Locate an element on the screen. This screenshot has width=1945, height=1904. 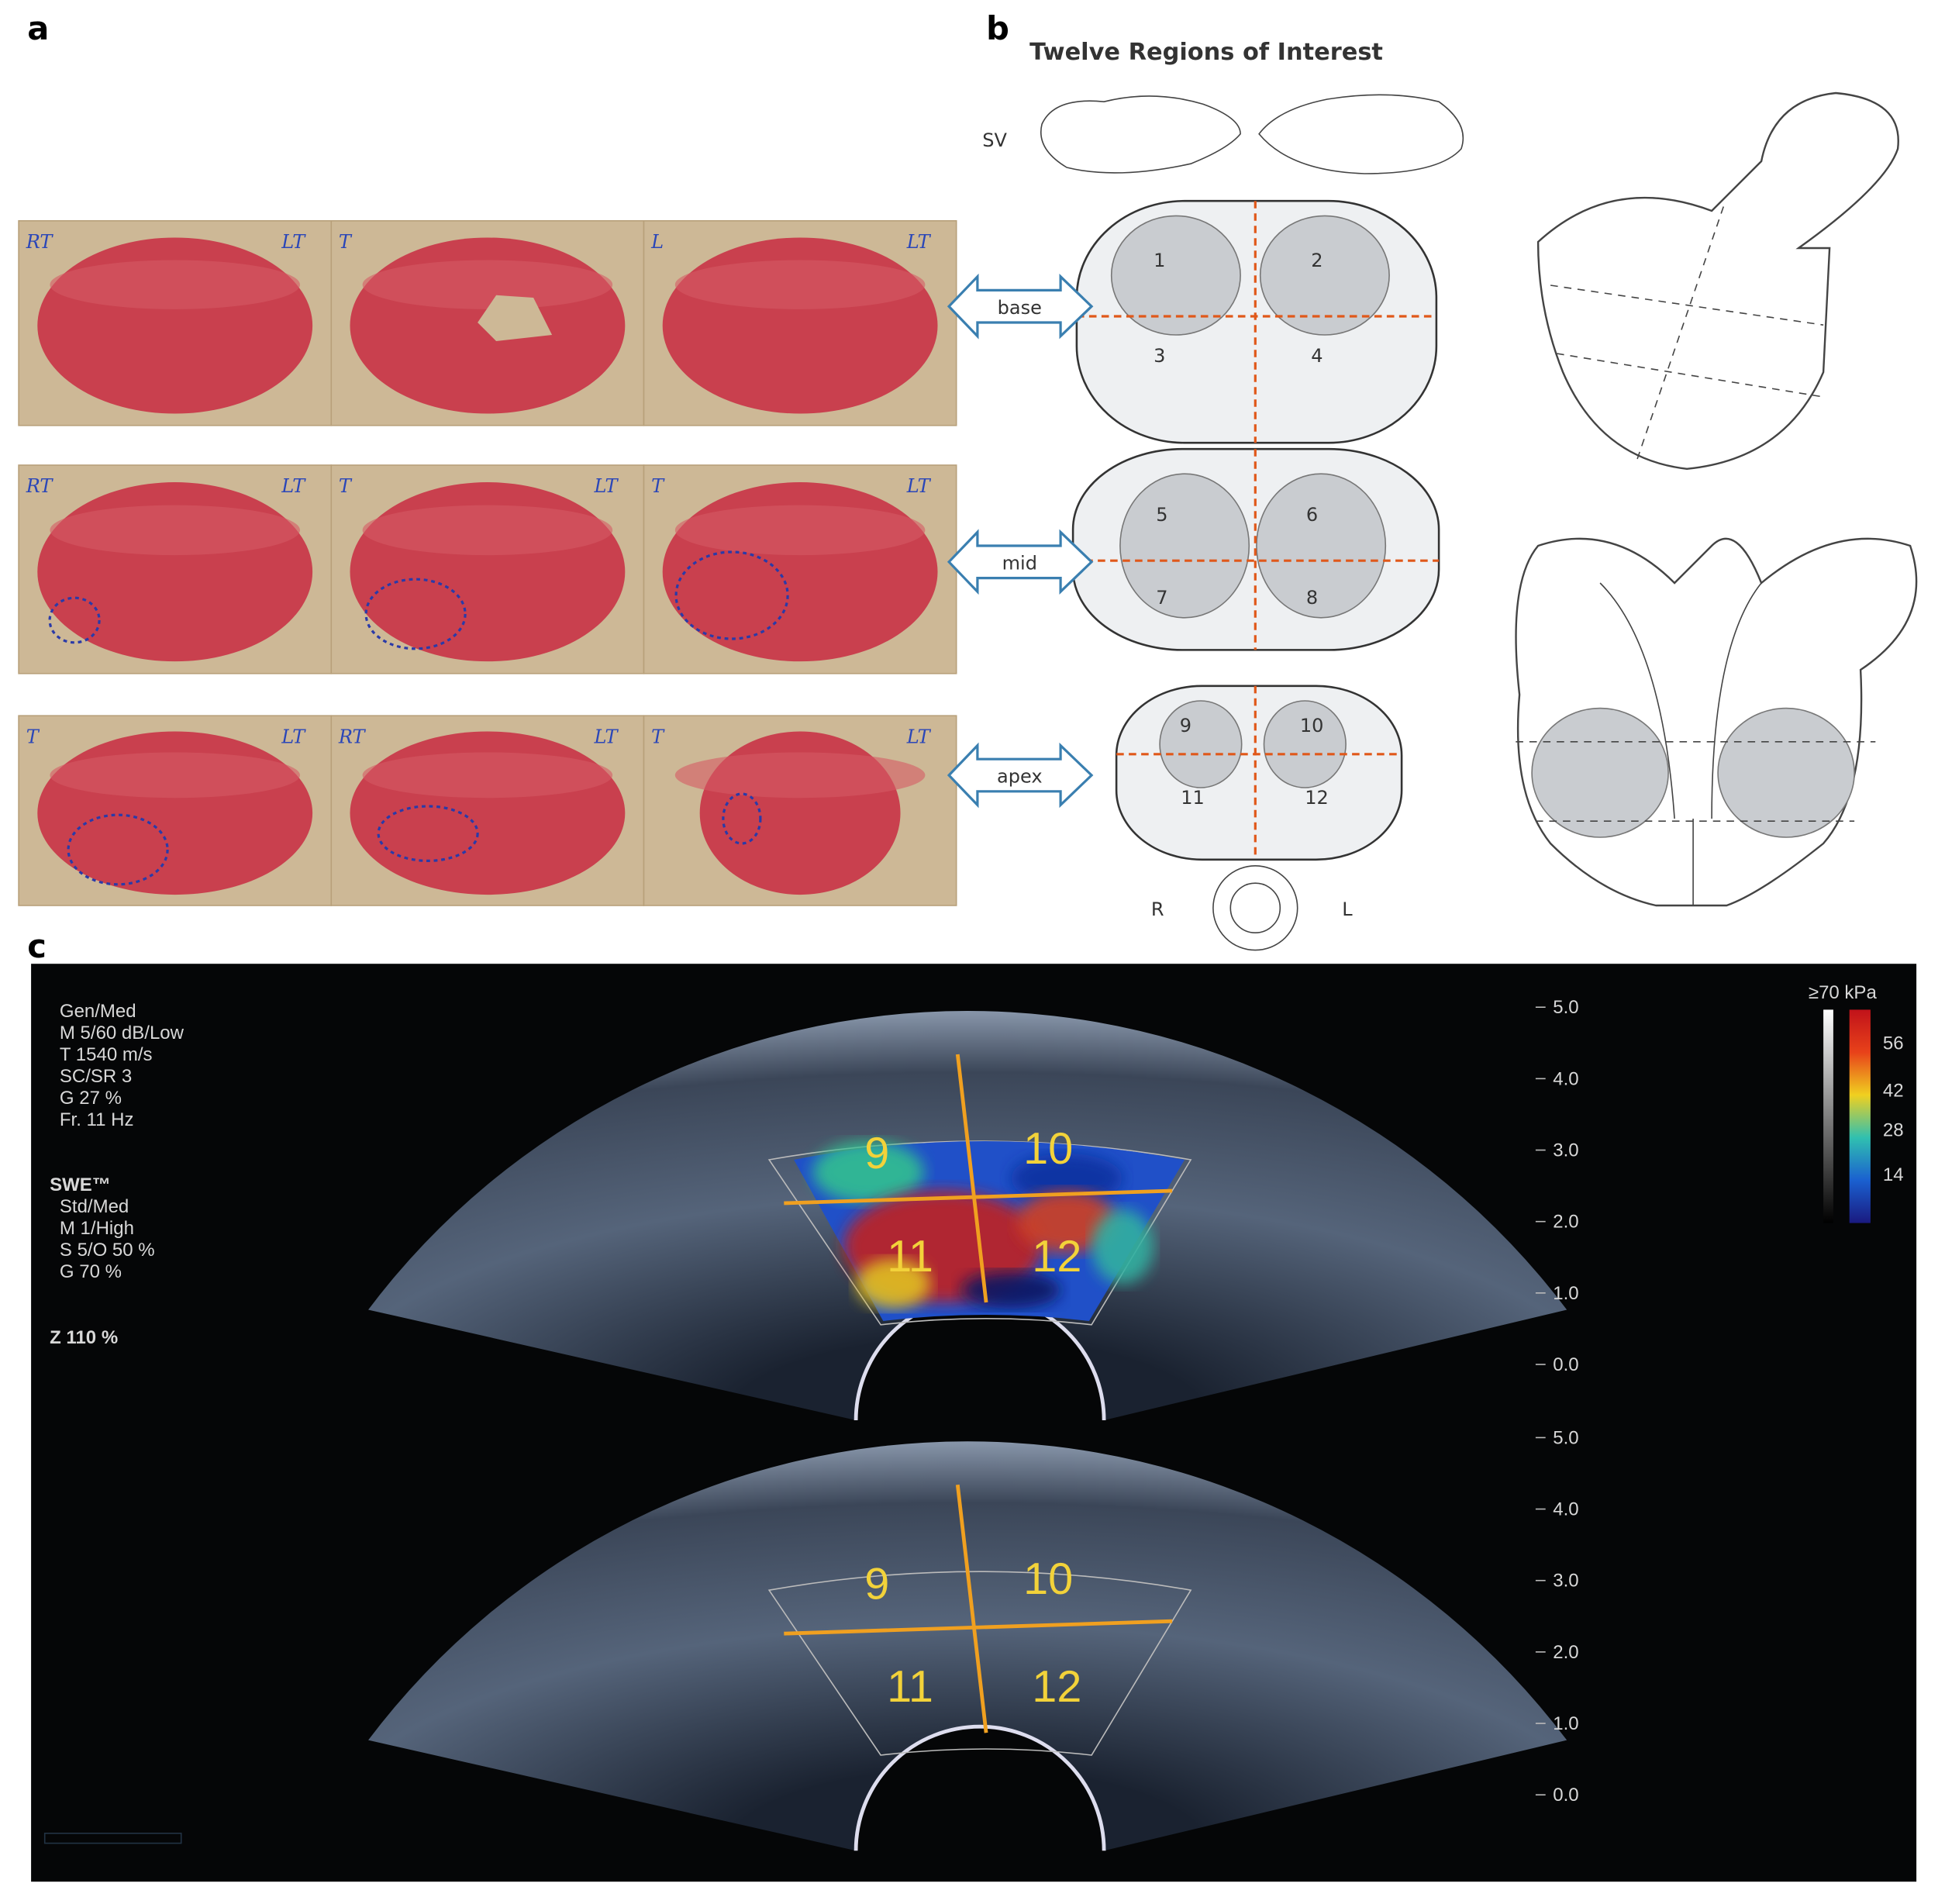
prostate-outline is located at coordinates (1259, 773).